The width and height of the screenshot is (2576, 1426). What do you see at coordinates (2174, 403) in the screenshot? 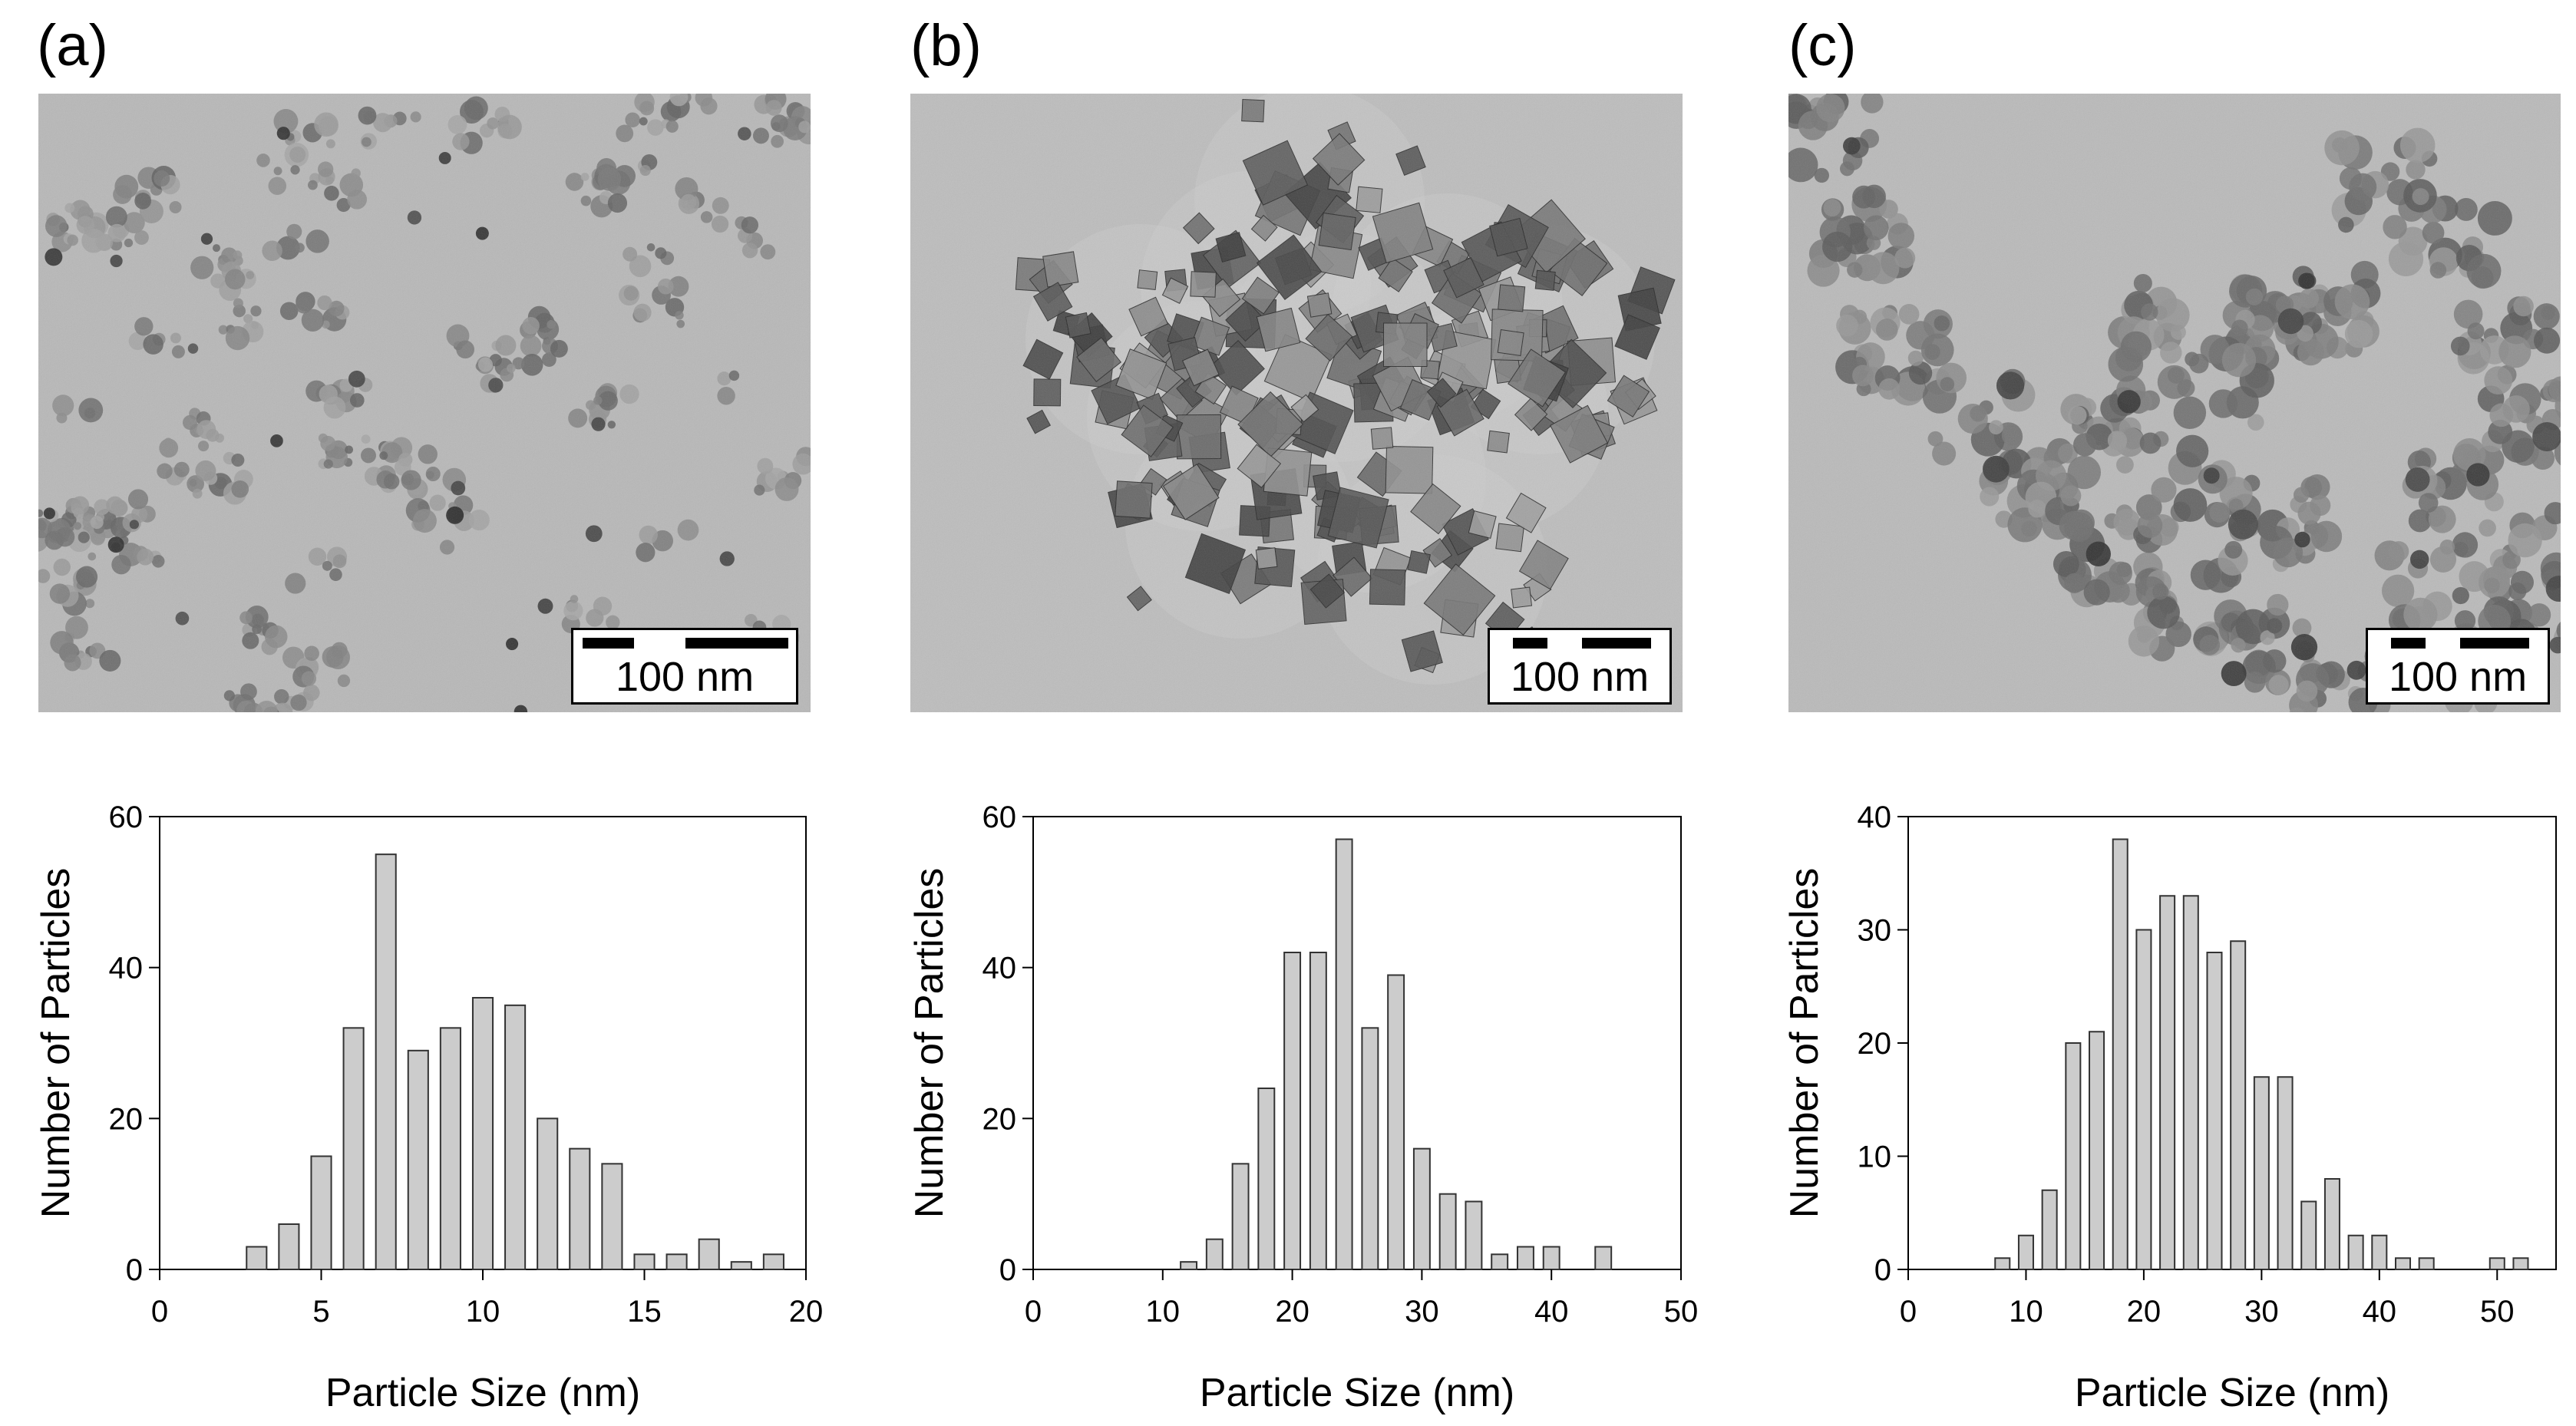
I see `tem-image-c` at bounding box center [2174, 403].